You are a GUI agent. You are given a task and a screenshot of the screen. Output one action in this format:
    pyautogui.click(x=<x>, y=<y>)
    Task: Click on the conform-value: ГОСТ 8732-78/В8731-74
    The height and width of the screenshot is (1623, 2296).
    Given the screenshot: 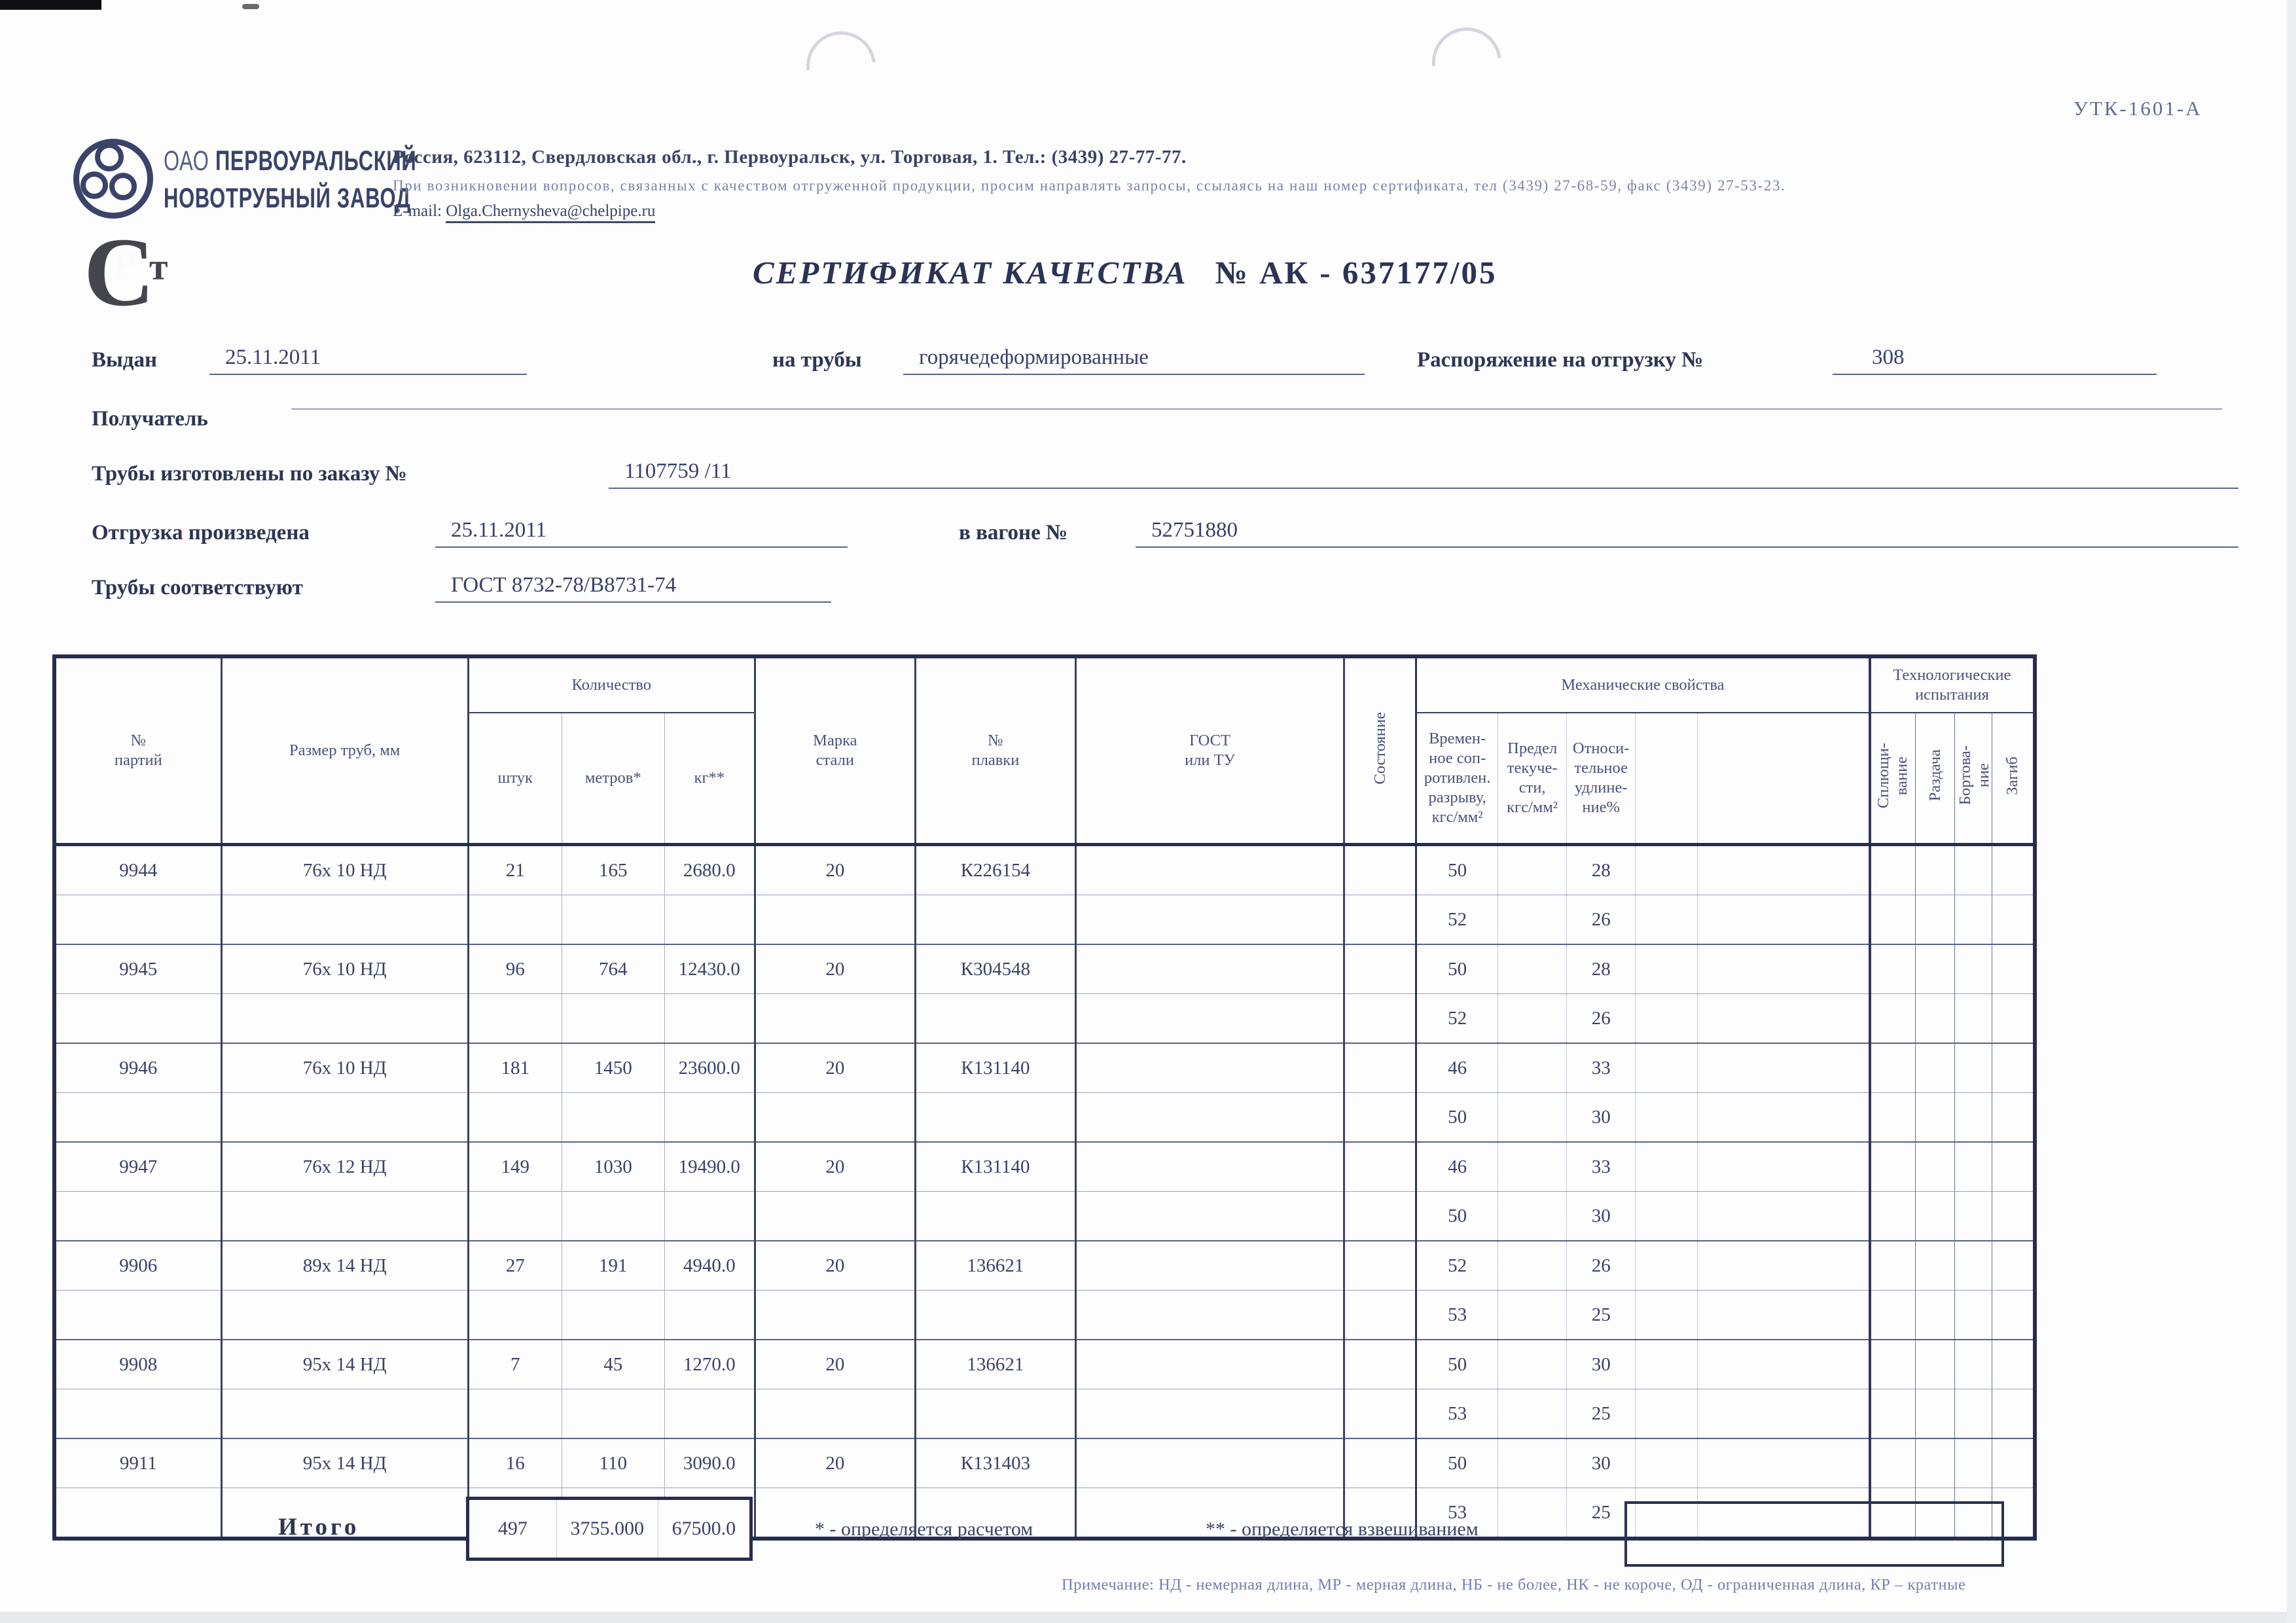 What is the action you would take?
    pyautogui.click(x=633, y=588)
    